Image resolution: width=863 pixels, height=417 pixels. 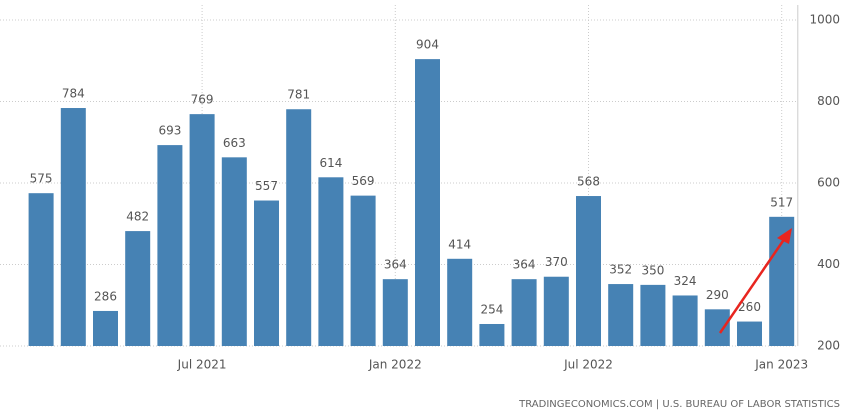 I want to click on x-tick-label: Jul 2022, so click(x=588, y=365).